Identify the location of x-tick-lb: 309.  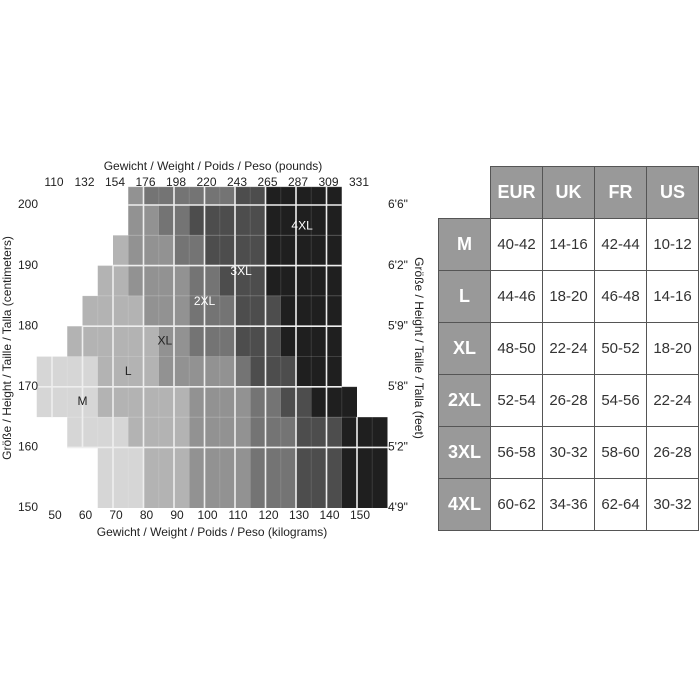
(328, 182).